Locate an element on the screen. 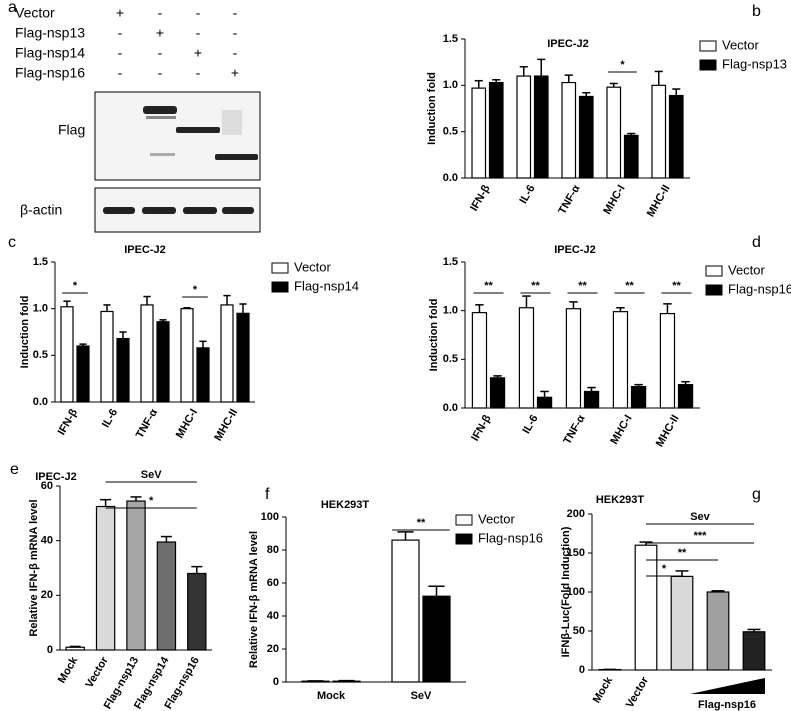 The image size is (791, 711). panel-letter: f is located at coordinates (267, 494).